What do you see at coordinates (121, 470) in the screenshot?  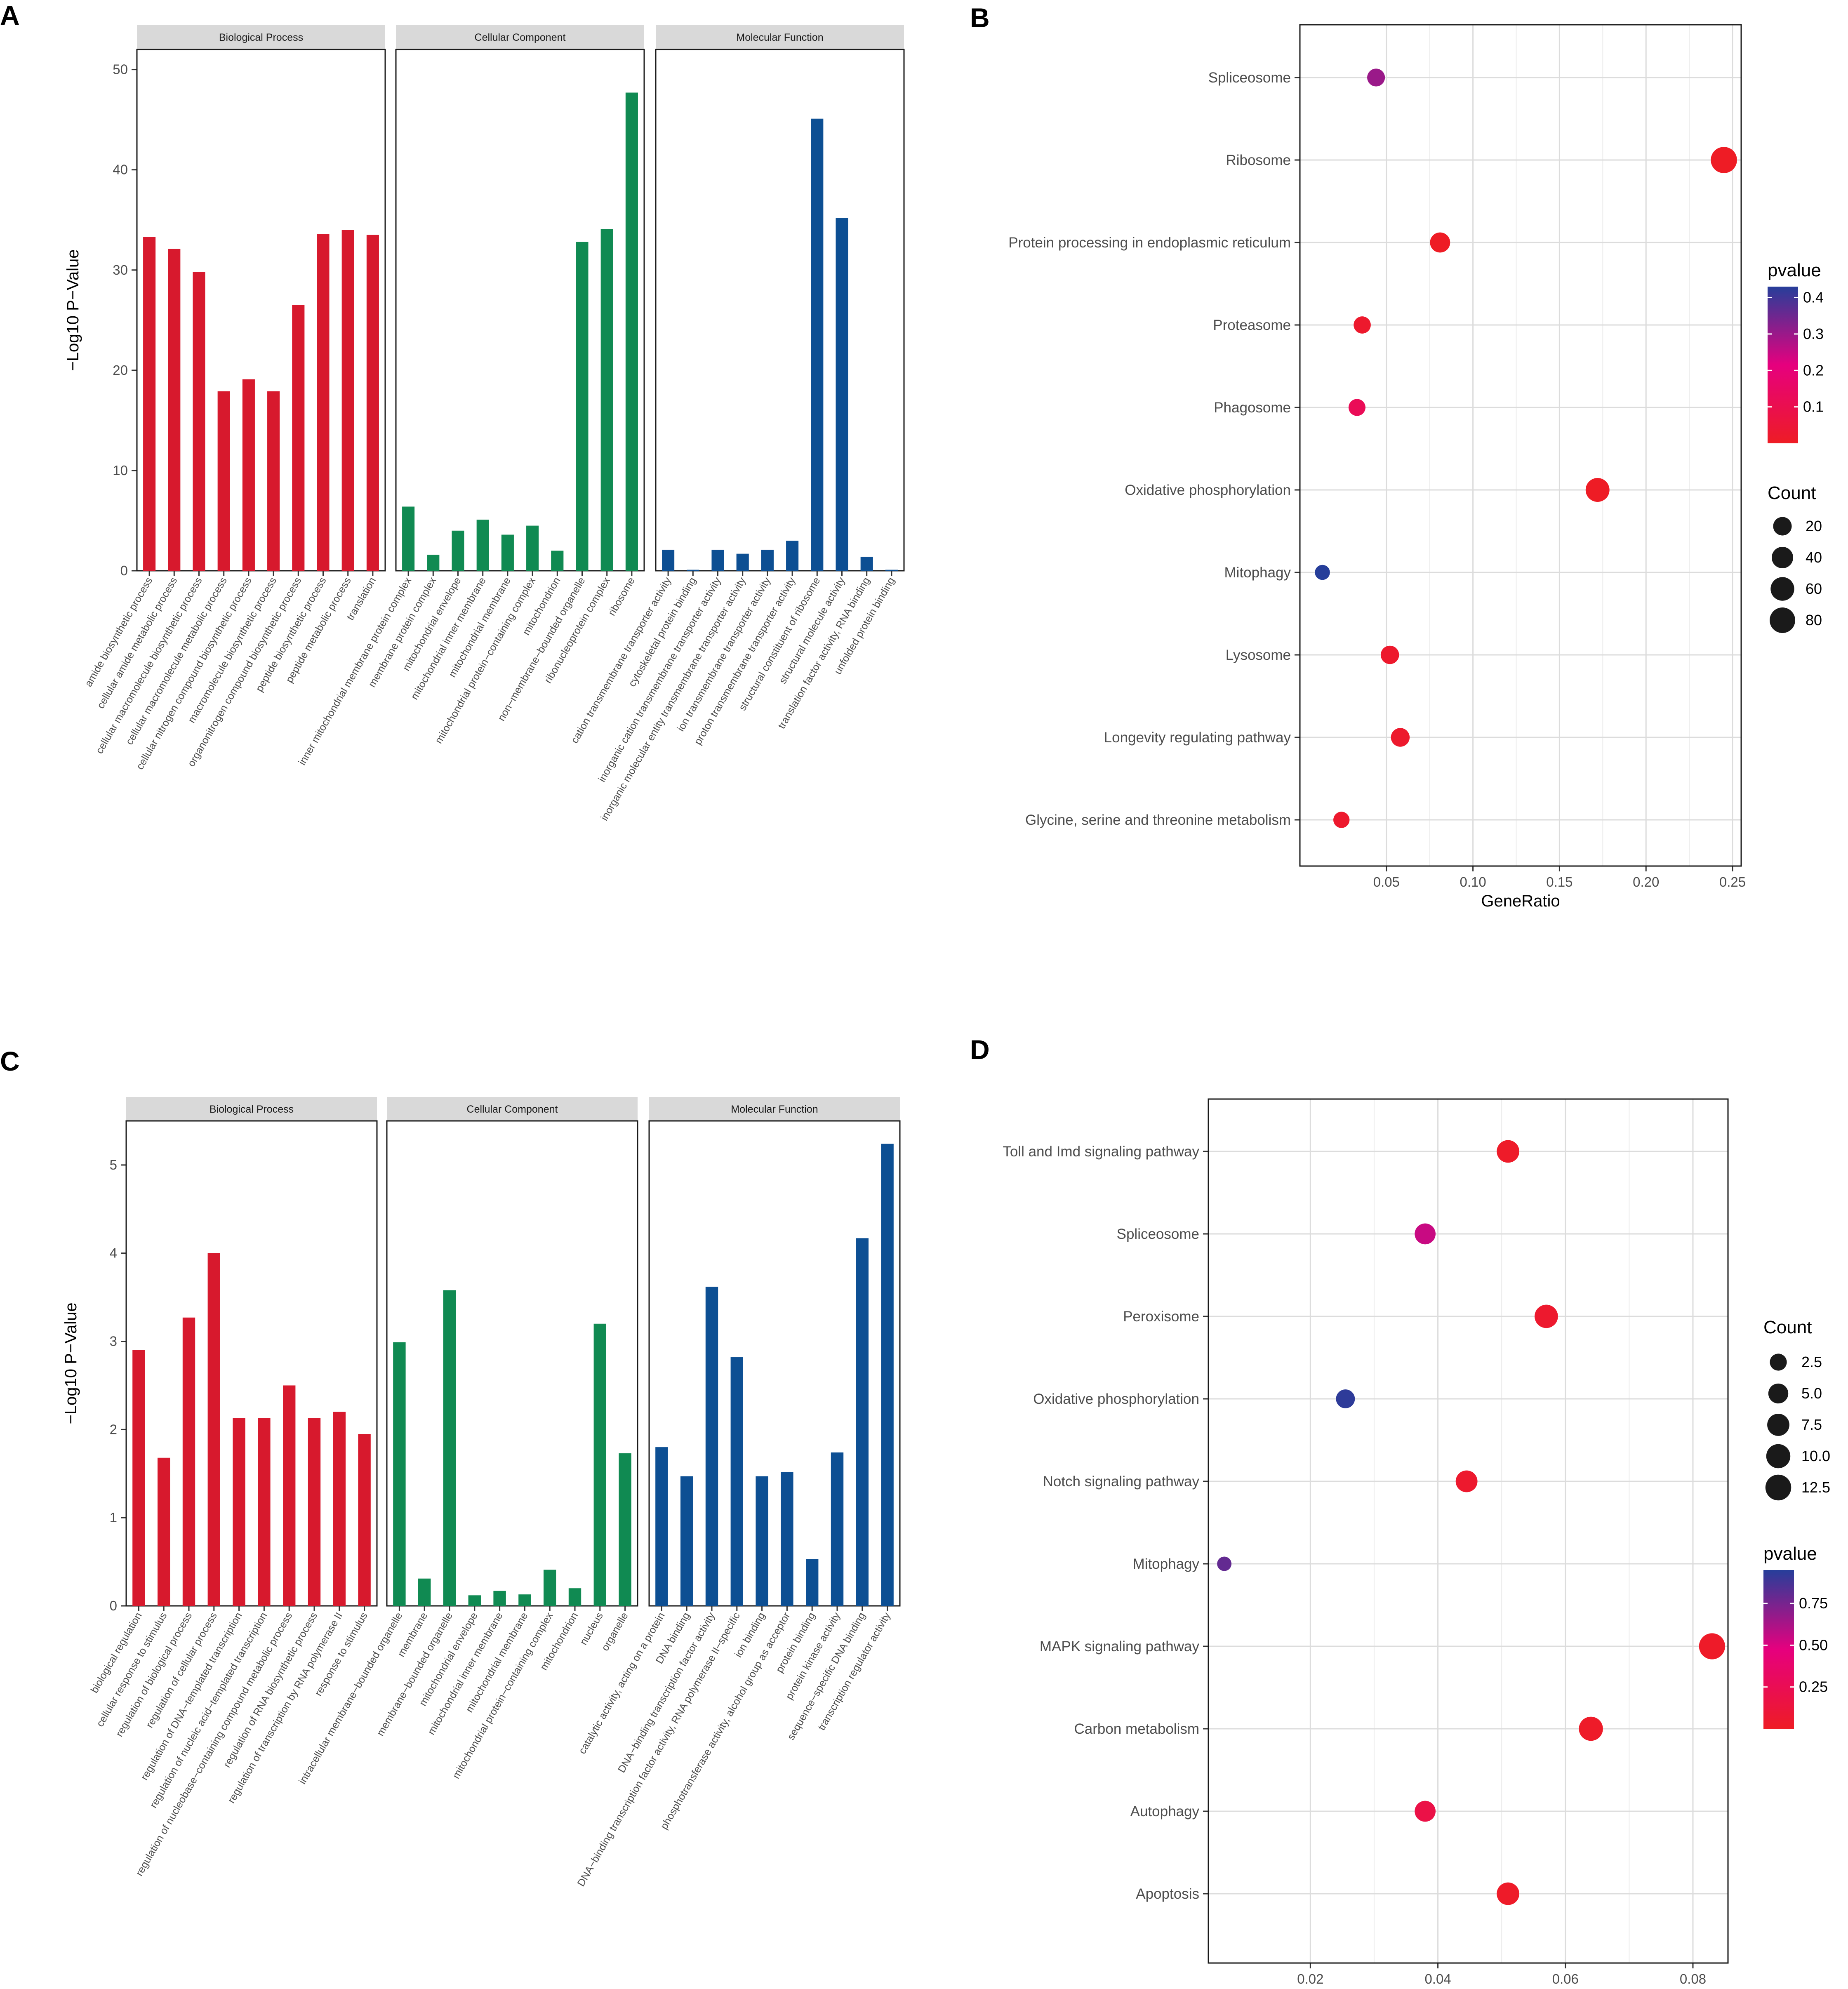 I see `y-tick-label: 10` at bounding box center [121, 470].